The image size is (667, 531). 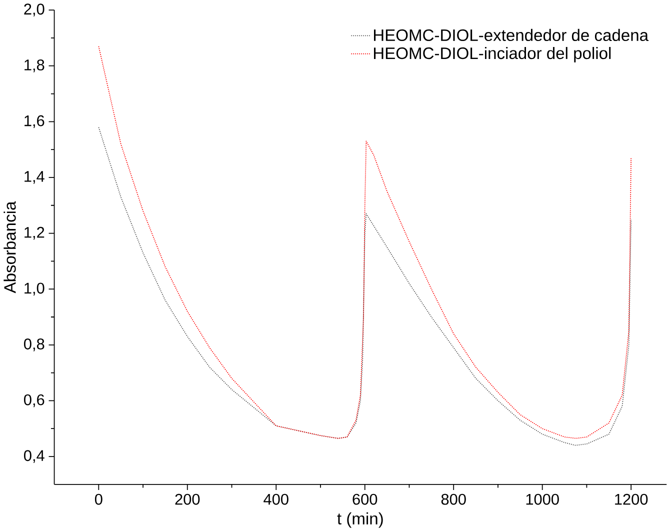 What do you see at coordinates (365, 499) in the screenshot?
I see `x-tick-label: 600` at bounding box center [365, 499].